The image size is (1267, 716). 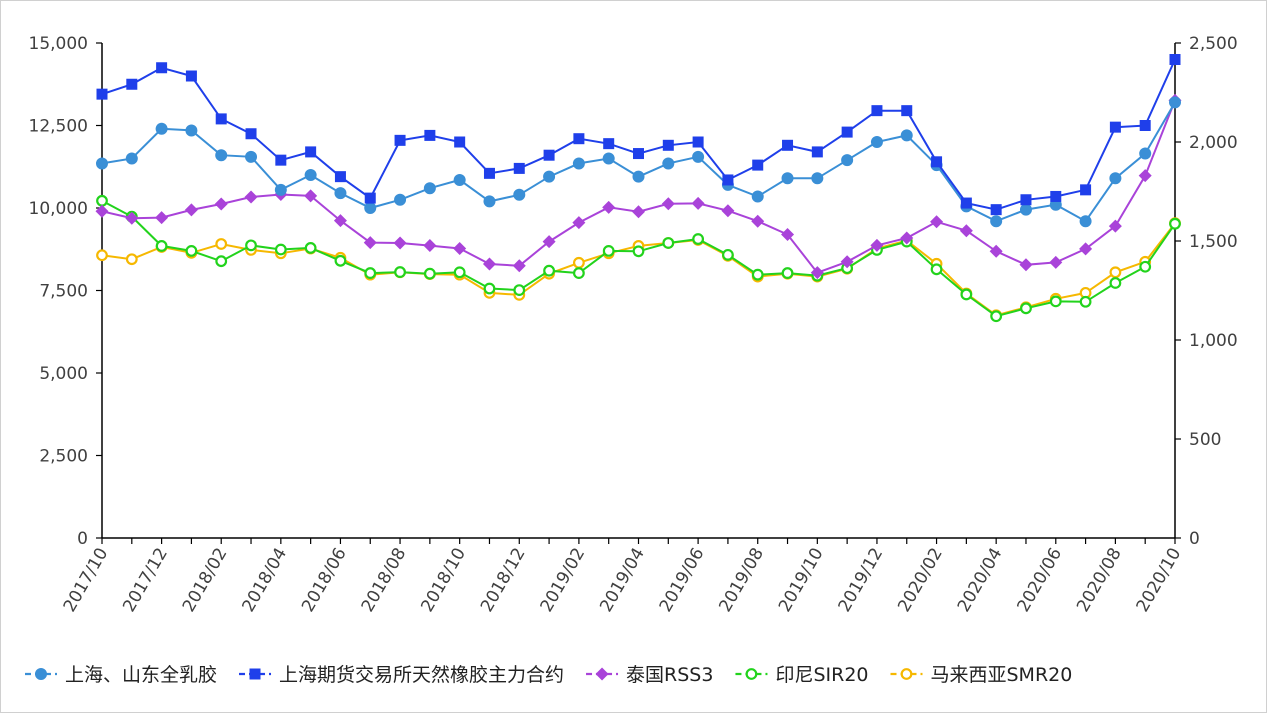 I want to click on legend-item-3: 印尼SIR20, so click(x=802, y=675).